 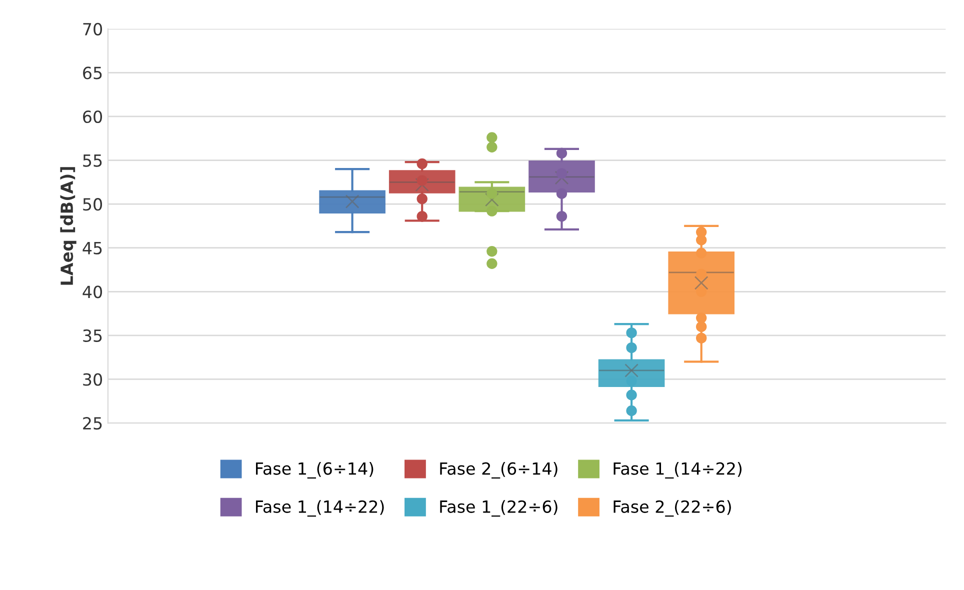 What do you see at coordinates (92, 379) in the screenshot?
I see `y-tick-label: 30` at bounding box center [92, 379].